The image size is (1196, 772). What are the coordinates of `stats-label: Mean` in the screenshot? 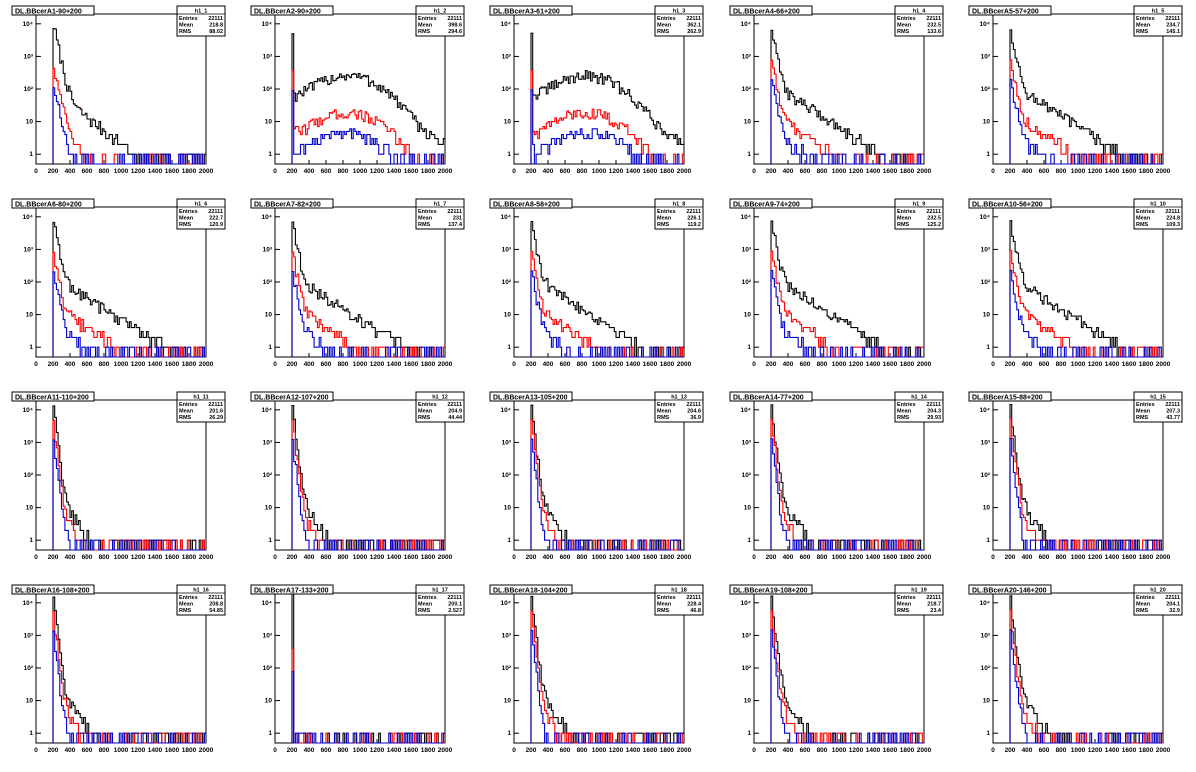 It's located at (1143, 605).